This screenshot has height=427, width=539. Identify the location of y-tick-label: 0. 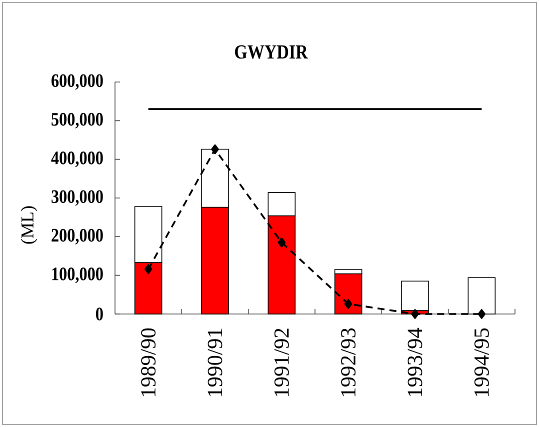
(99, 314).